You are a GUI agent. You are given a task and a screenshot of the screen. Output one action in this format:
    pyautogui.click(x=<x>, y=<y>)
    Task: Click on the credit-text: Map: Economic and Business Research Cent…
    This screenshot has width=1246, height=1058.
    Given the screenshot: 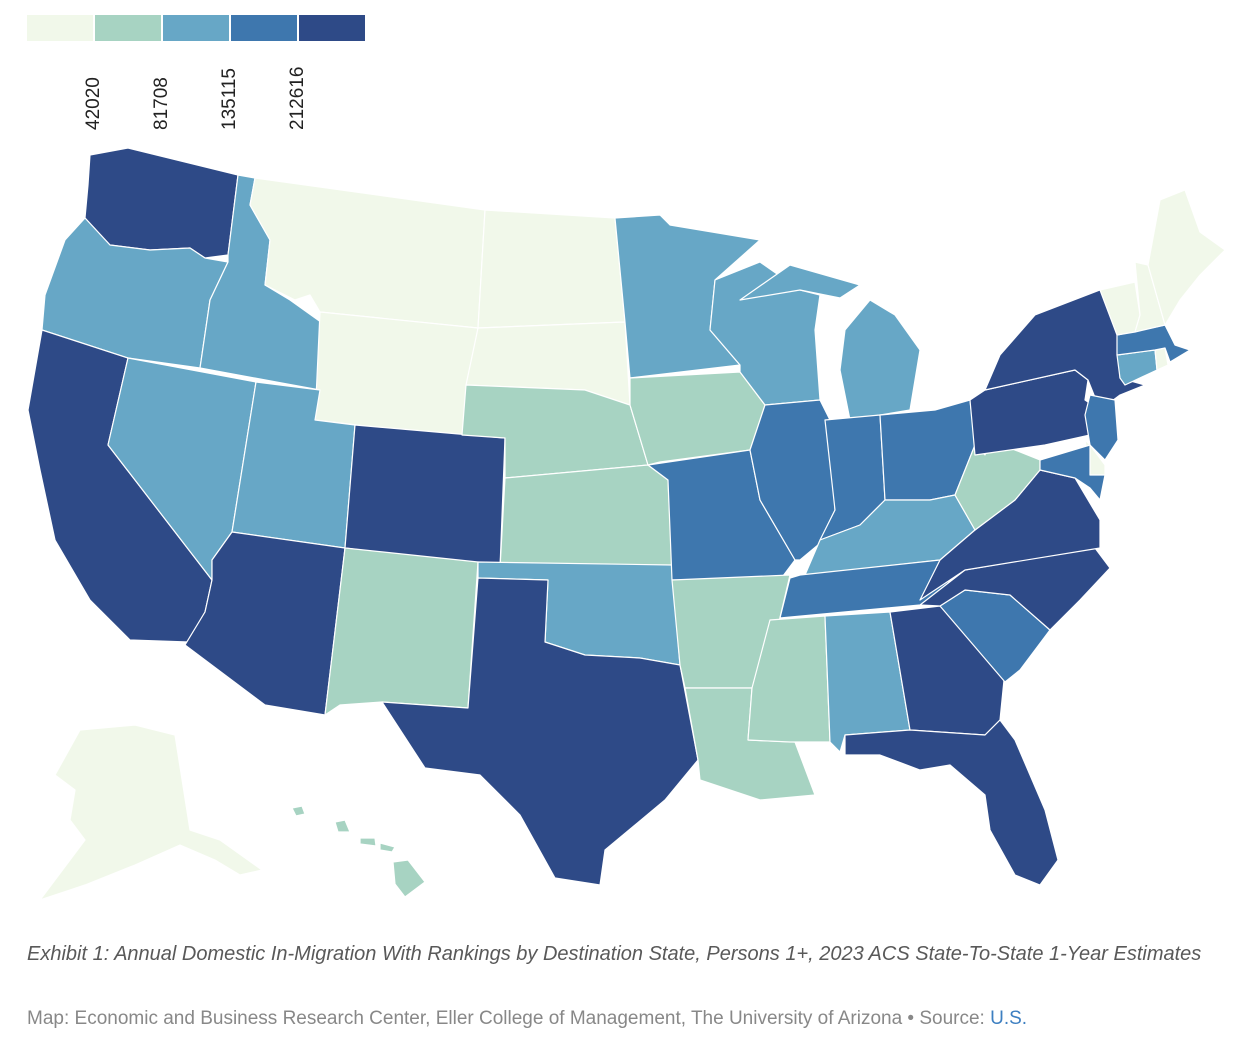 What is the action you would take?
    pyautogui.click(x=509, y=1018)
    